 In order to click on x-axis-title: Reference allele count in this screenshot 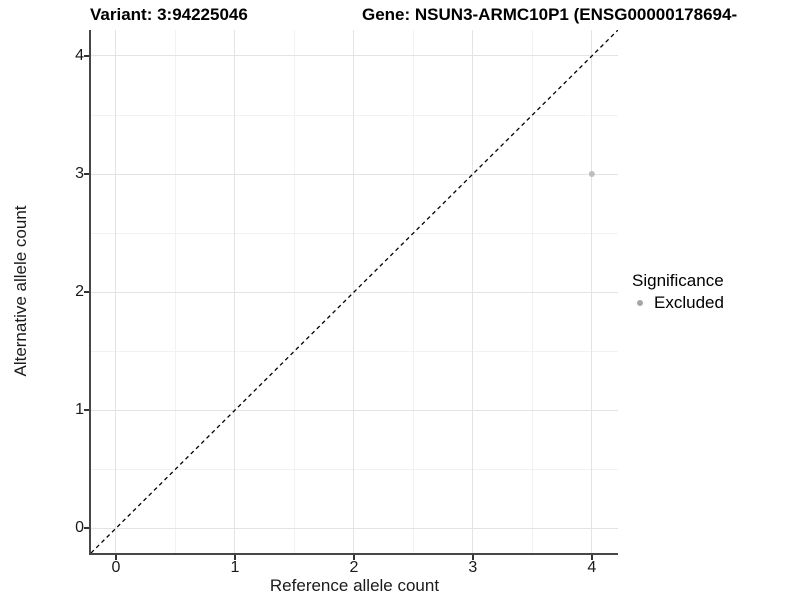, I will do `click(354, 585)`.